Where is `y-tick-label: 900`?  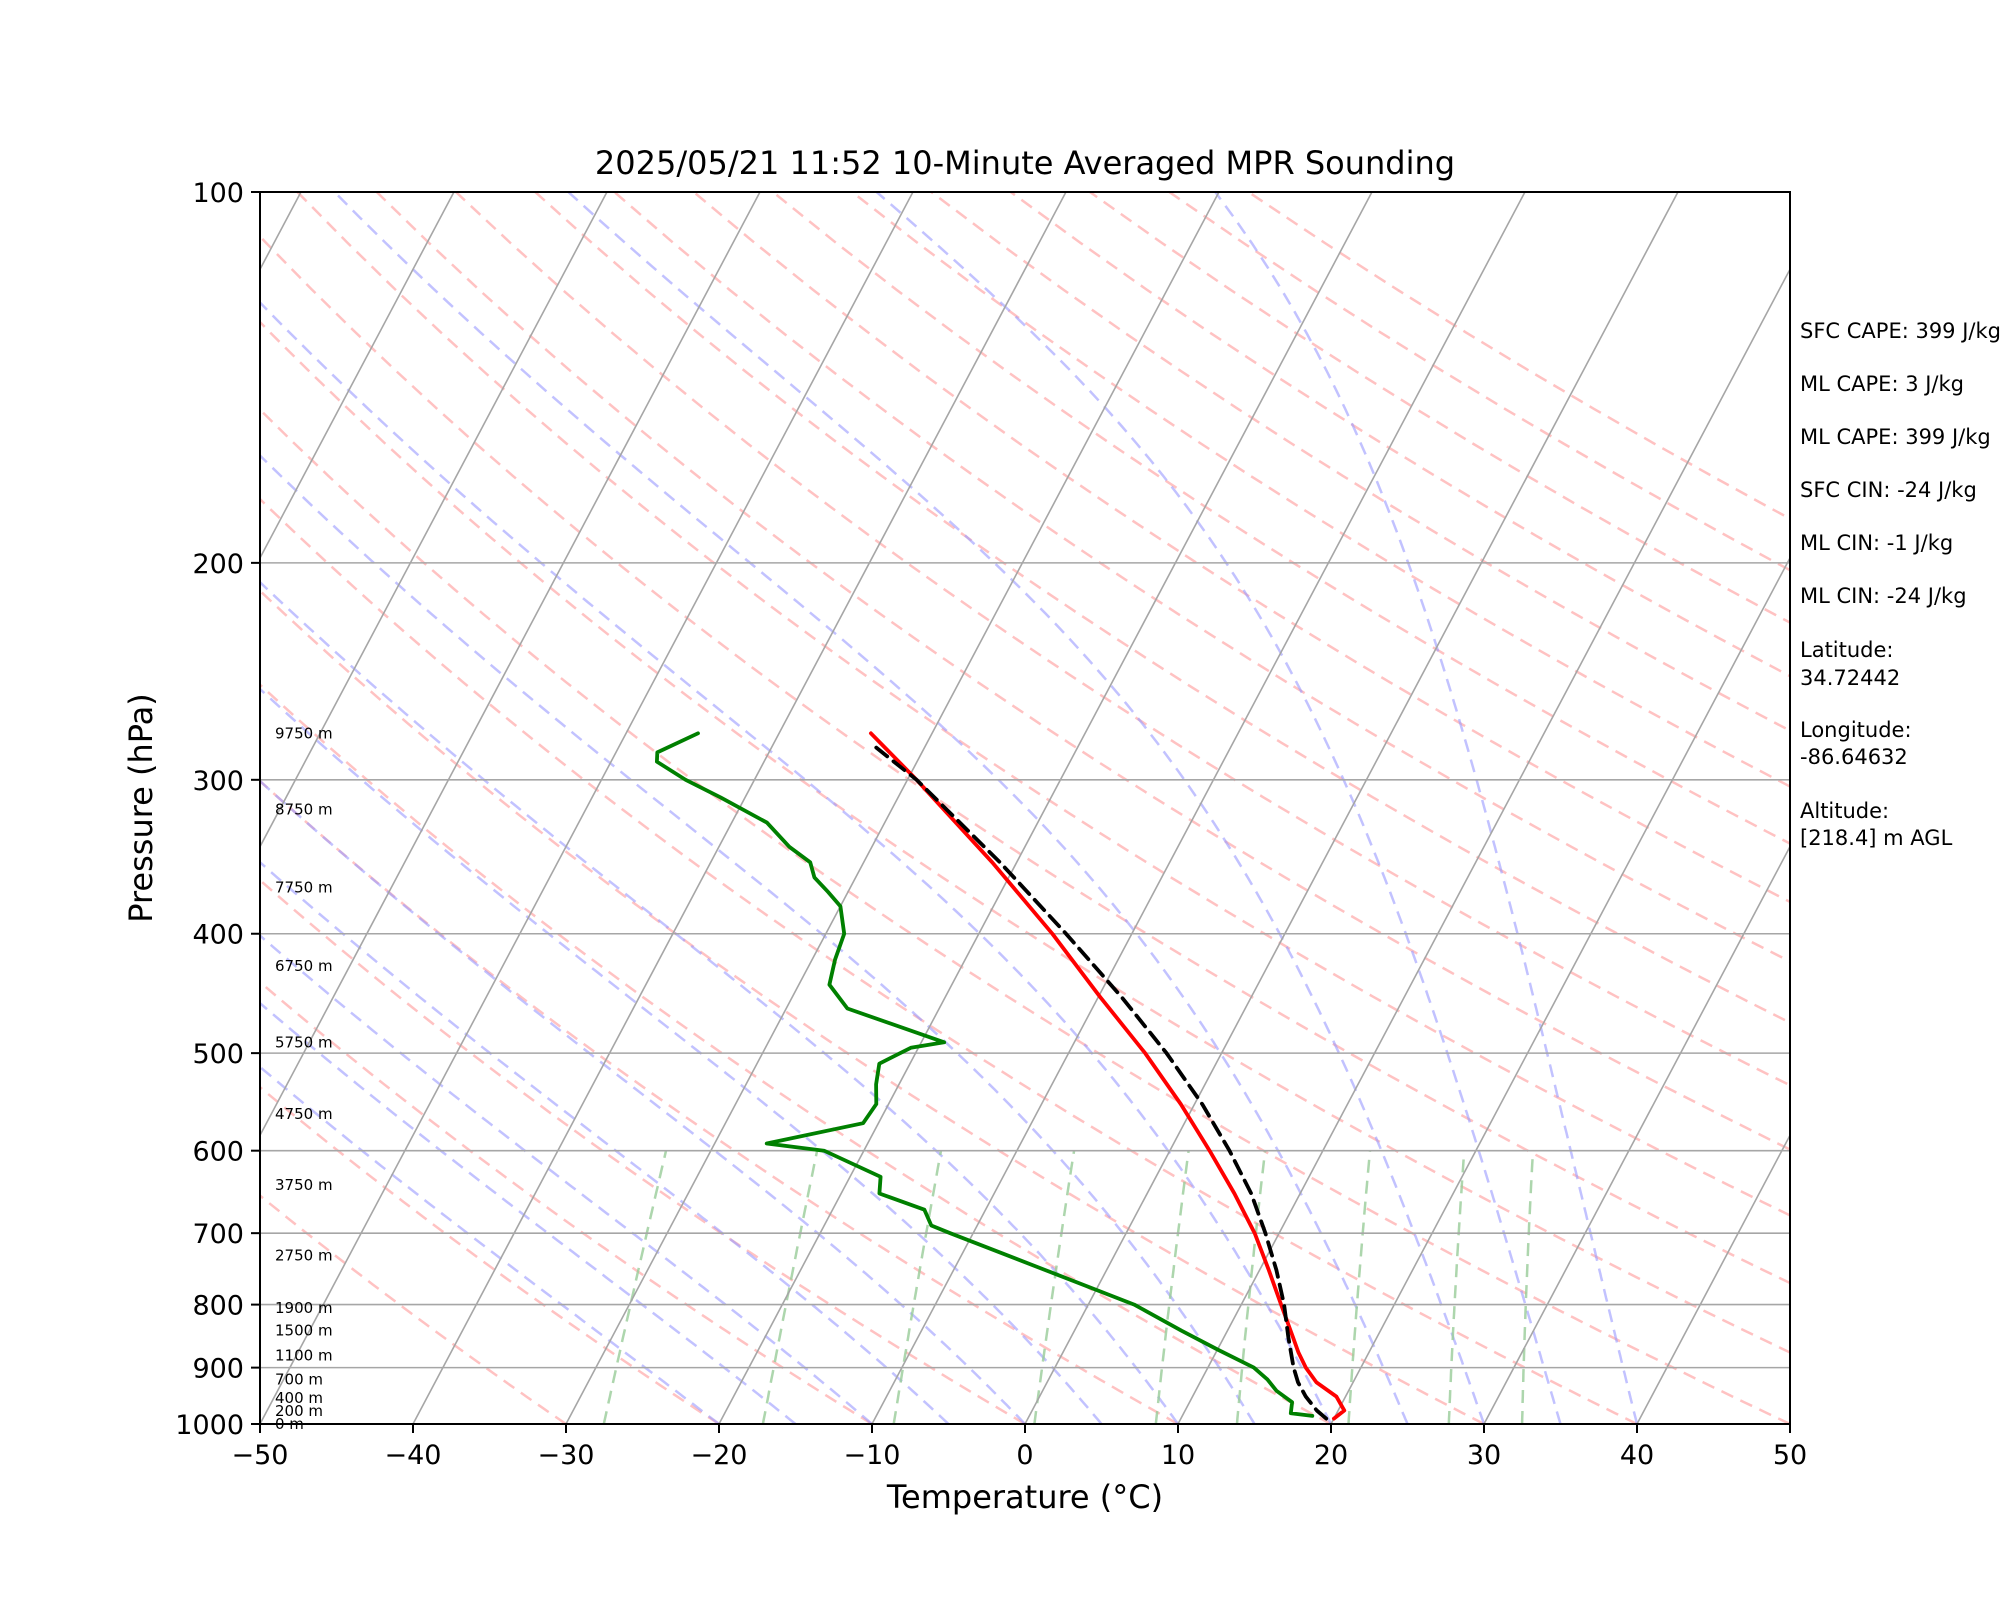
y-tick-label: 900 is located at coordinates (218, 1369).